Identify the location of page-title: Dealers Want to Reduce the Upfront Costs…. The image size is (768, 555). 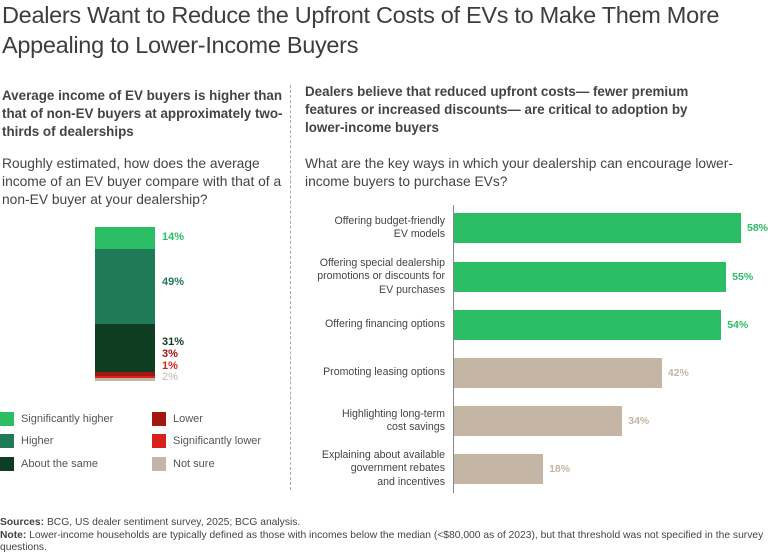
(361, 30).